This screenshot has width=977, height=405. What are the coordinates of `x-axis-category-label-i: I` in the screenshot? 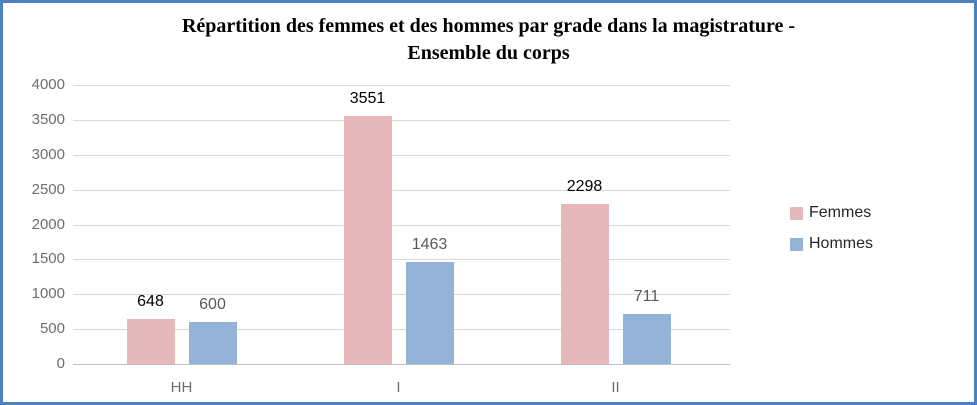 It's located at (398, 387).